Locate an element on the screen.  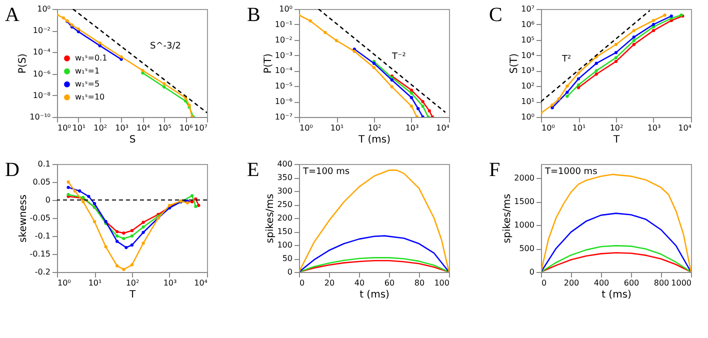
y-tick-label: 10⁻¹ is located at coordinates (283, 24).